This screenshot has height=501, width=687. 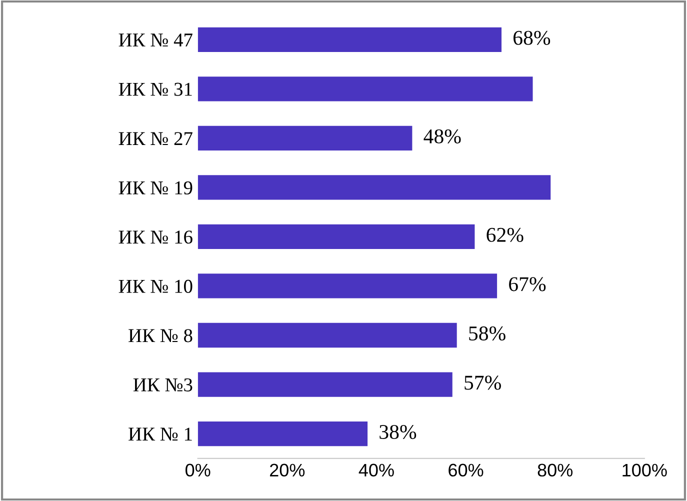 What do you see at coordinates (155, 187) in the screenshot?
I see `y-tick-label: ИК № 19` at bounding box center [155, 187].